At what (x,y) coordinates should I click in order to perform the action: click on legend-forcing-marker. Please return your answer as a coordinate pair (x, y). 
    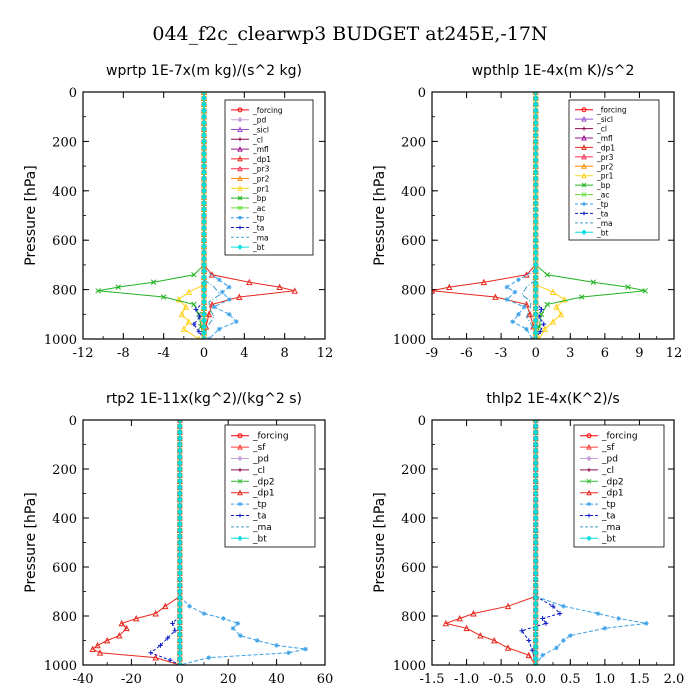
    Looking at the image, I should click on (240, 436).